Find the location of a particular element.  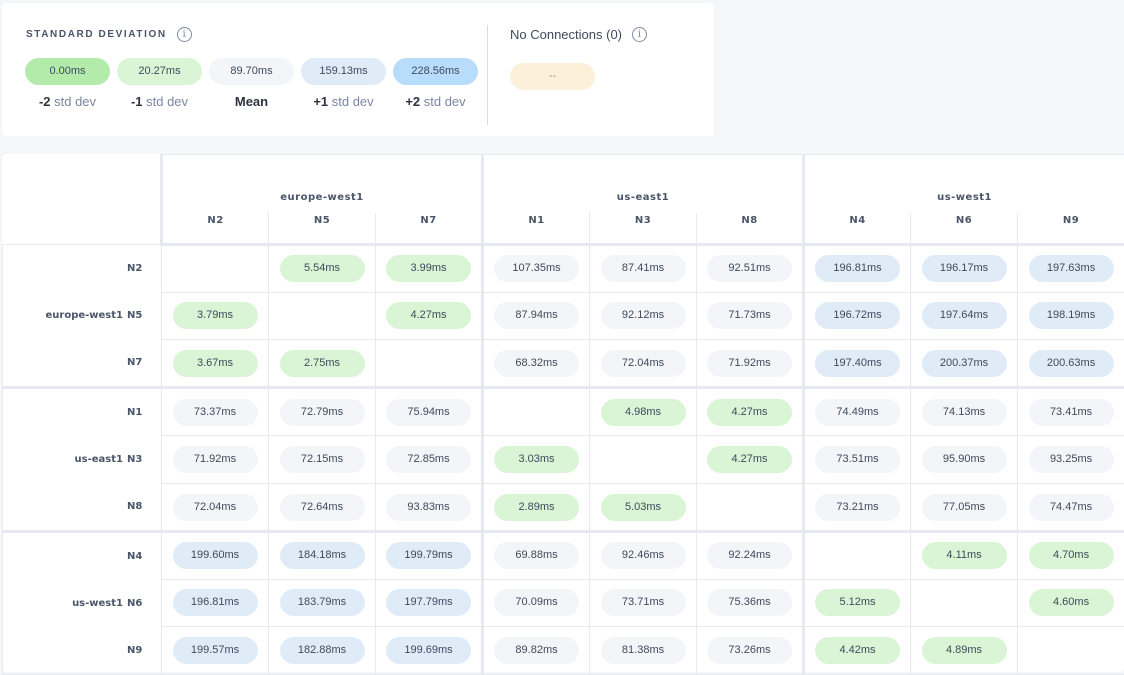

latency-pill: 4.42ms is located at coordinates (857, 650).